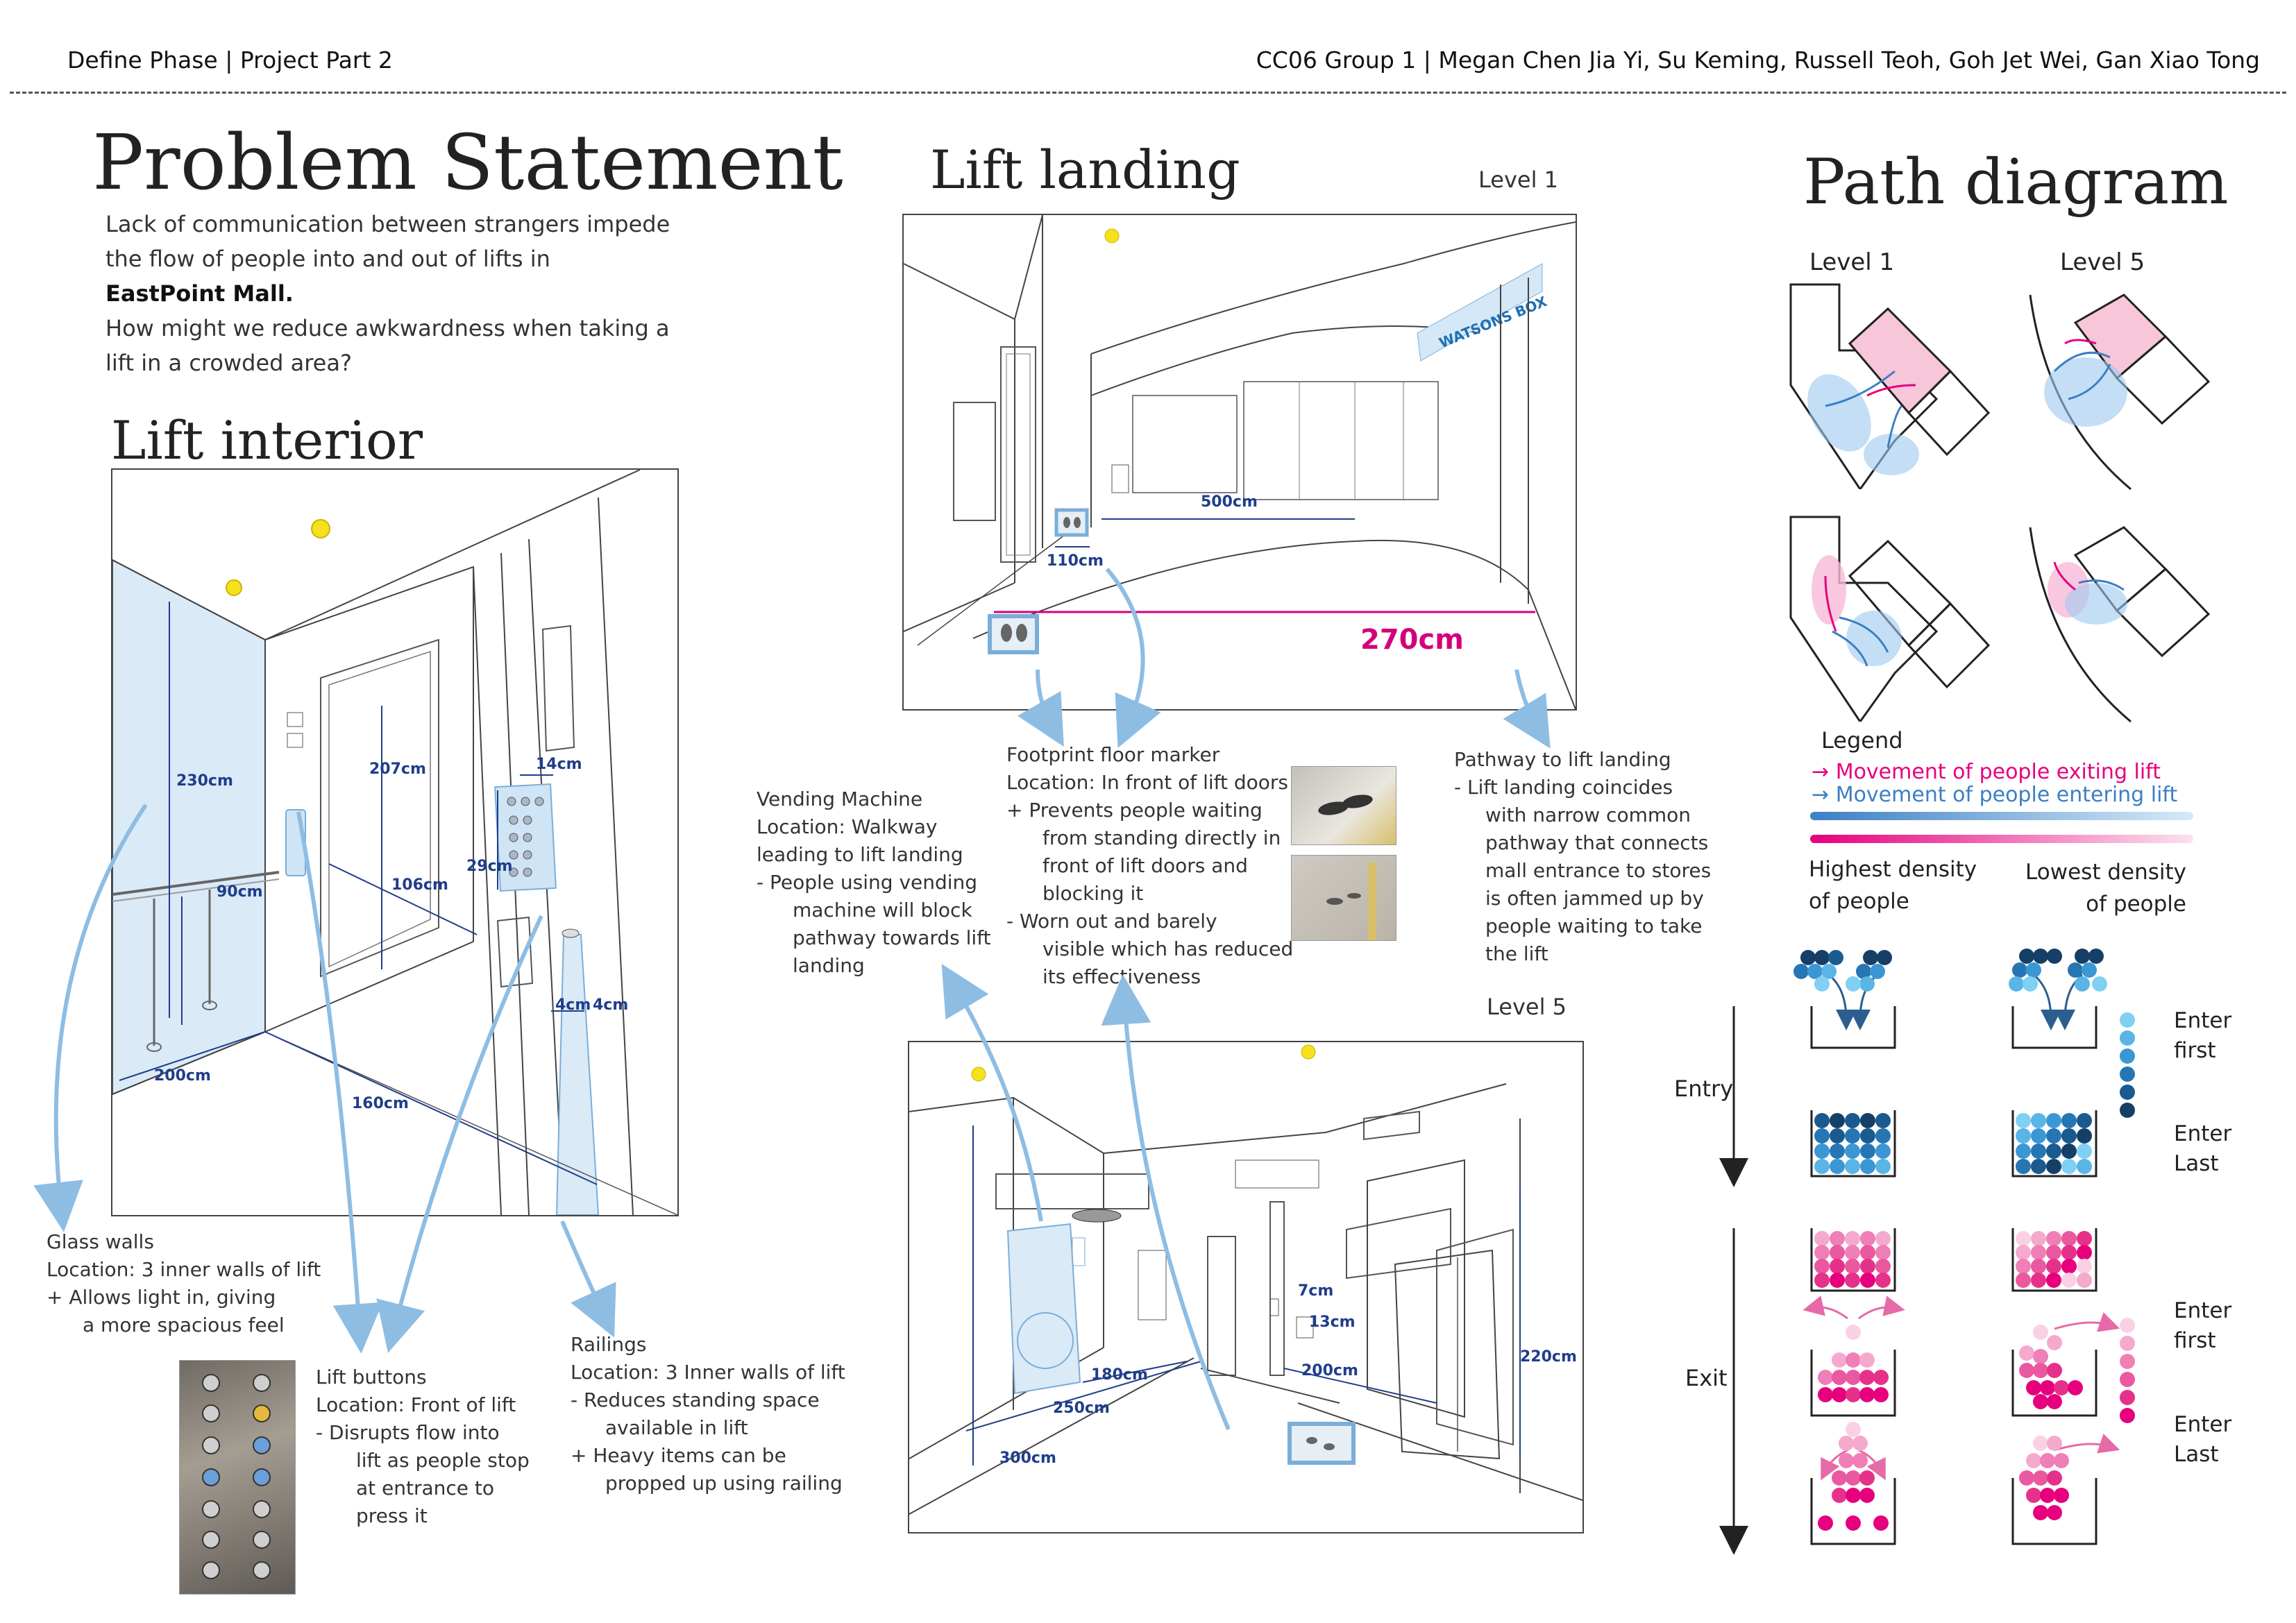  I want to click on dim-110: 110cm, so click(1075, 561).